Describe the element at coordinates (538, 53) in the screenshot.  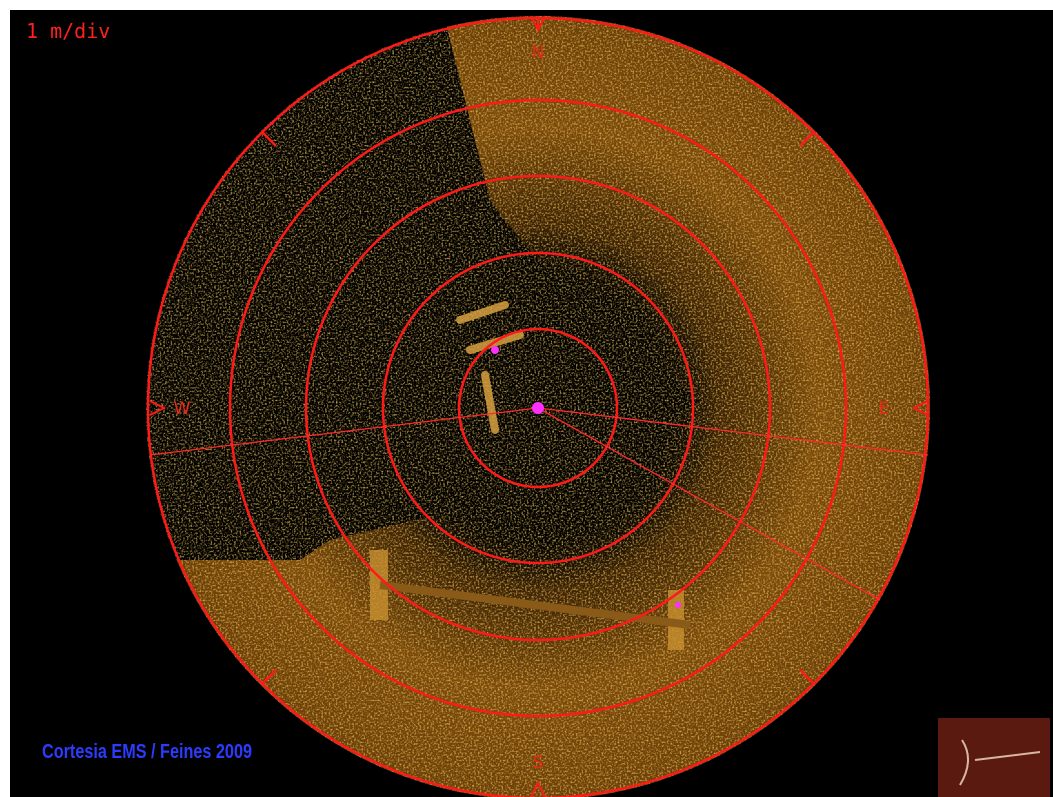
I see `compass-north: N` at that location.